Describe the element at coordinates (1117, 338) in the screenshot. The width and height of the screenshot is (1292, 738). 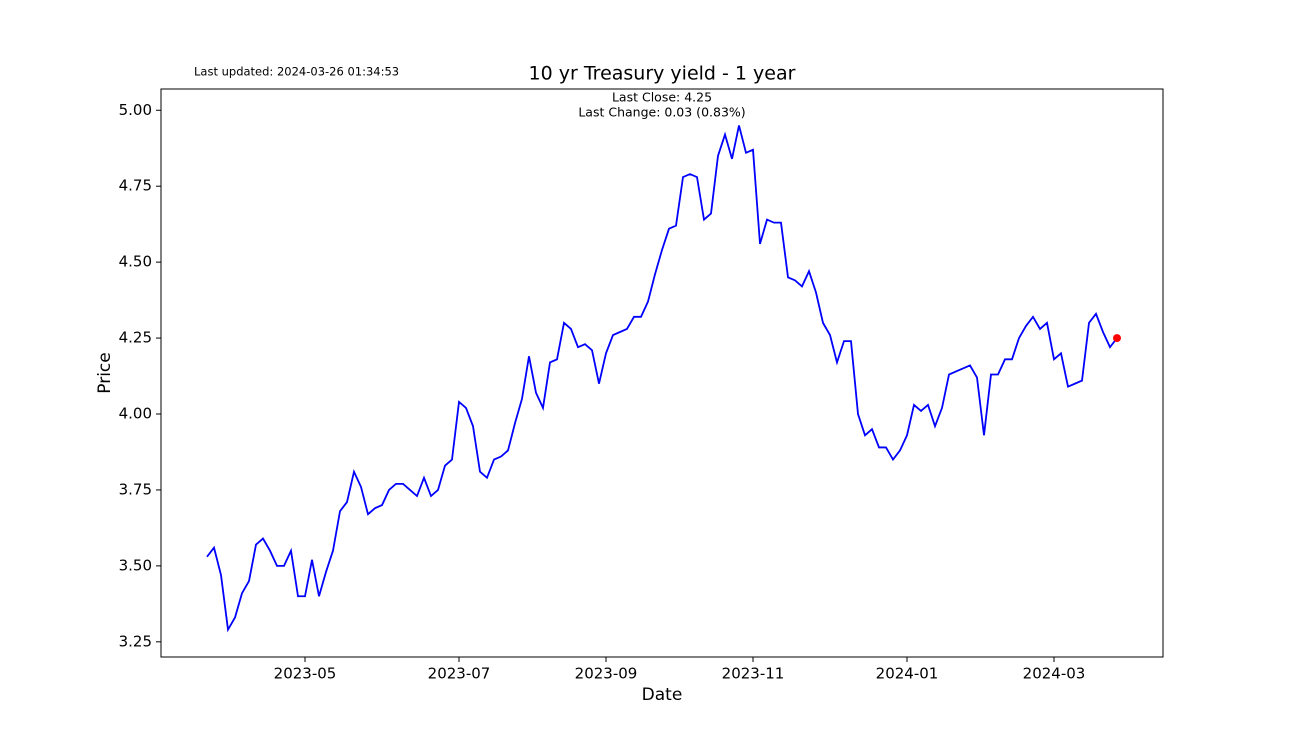
I see `last-point` at that location.